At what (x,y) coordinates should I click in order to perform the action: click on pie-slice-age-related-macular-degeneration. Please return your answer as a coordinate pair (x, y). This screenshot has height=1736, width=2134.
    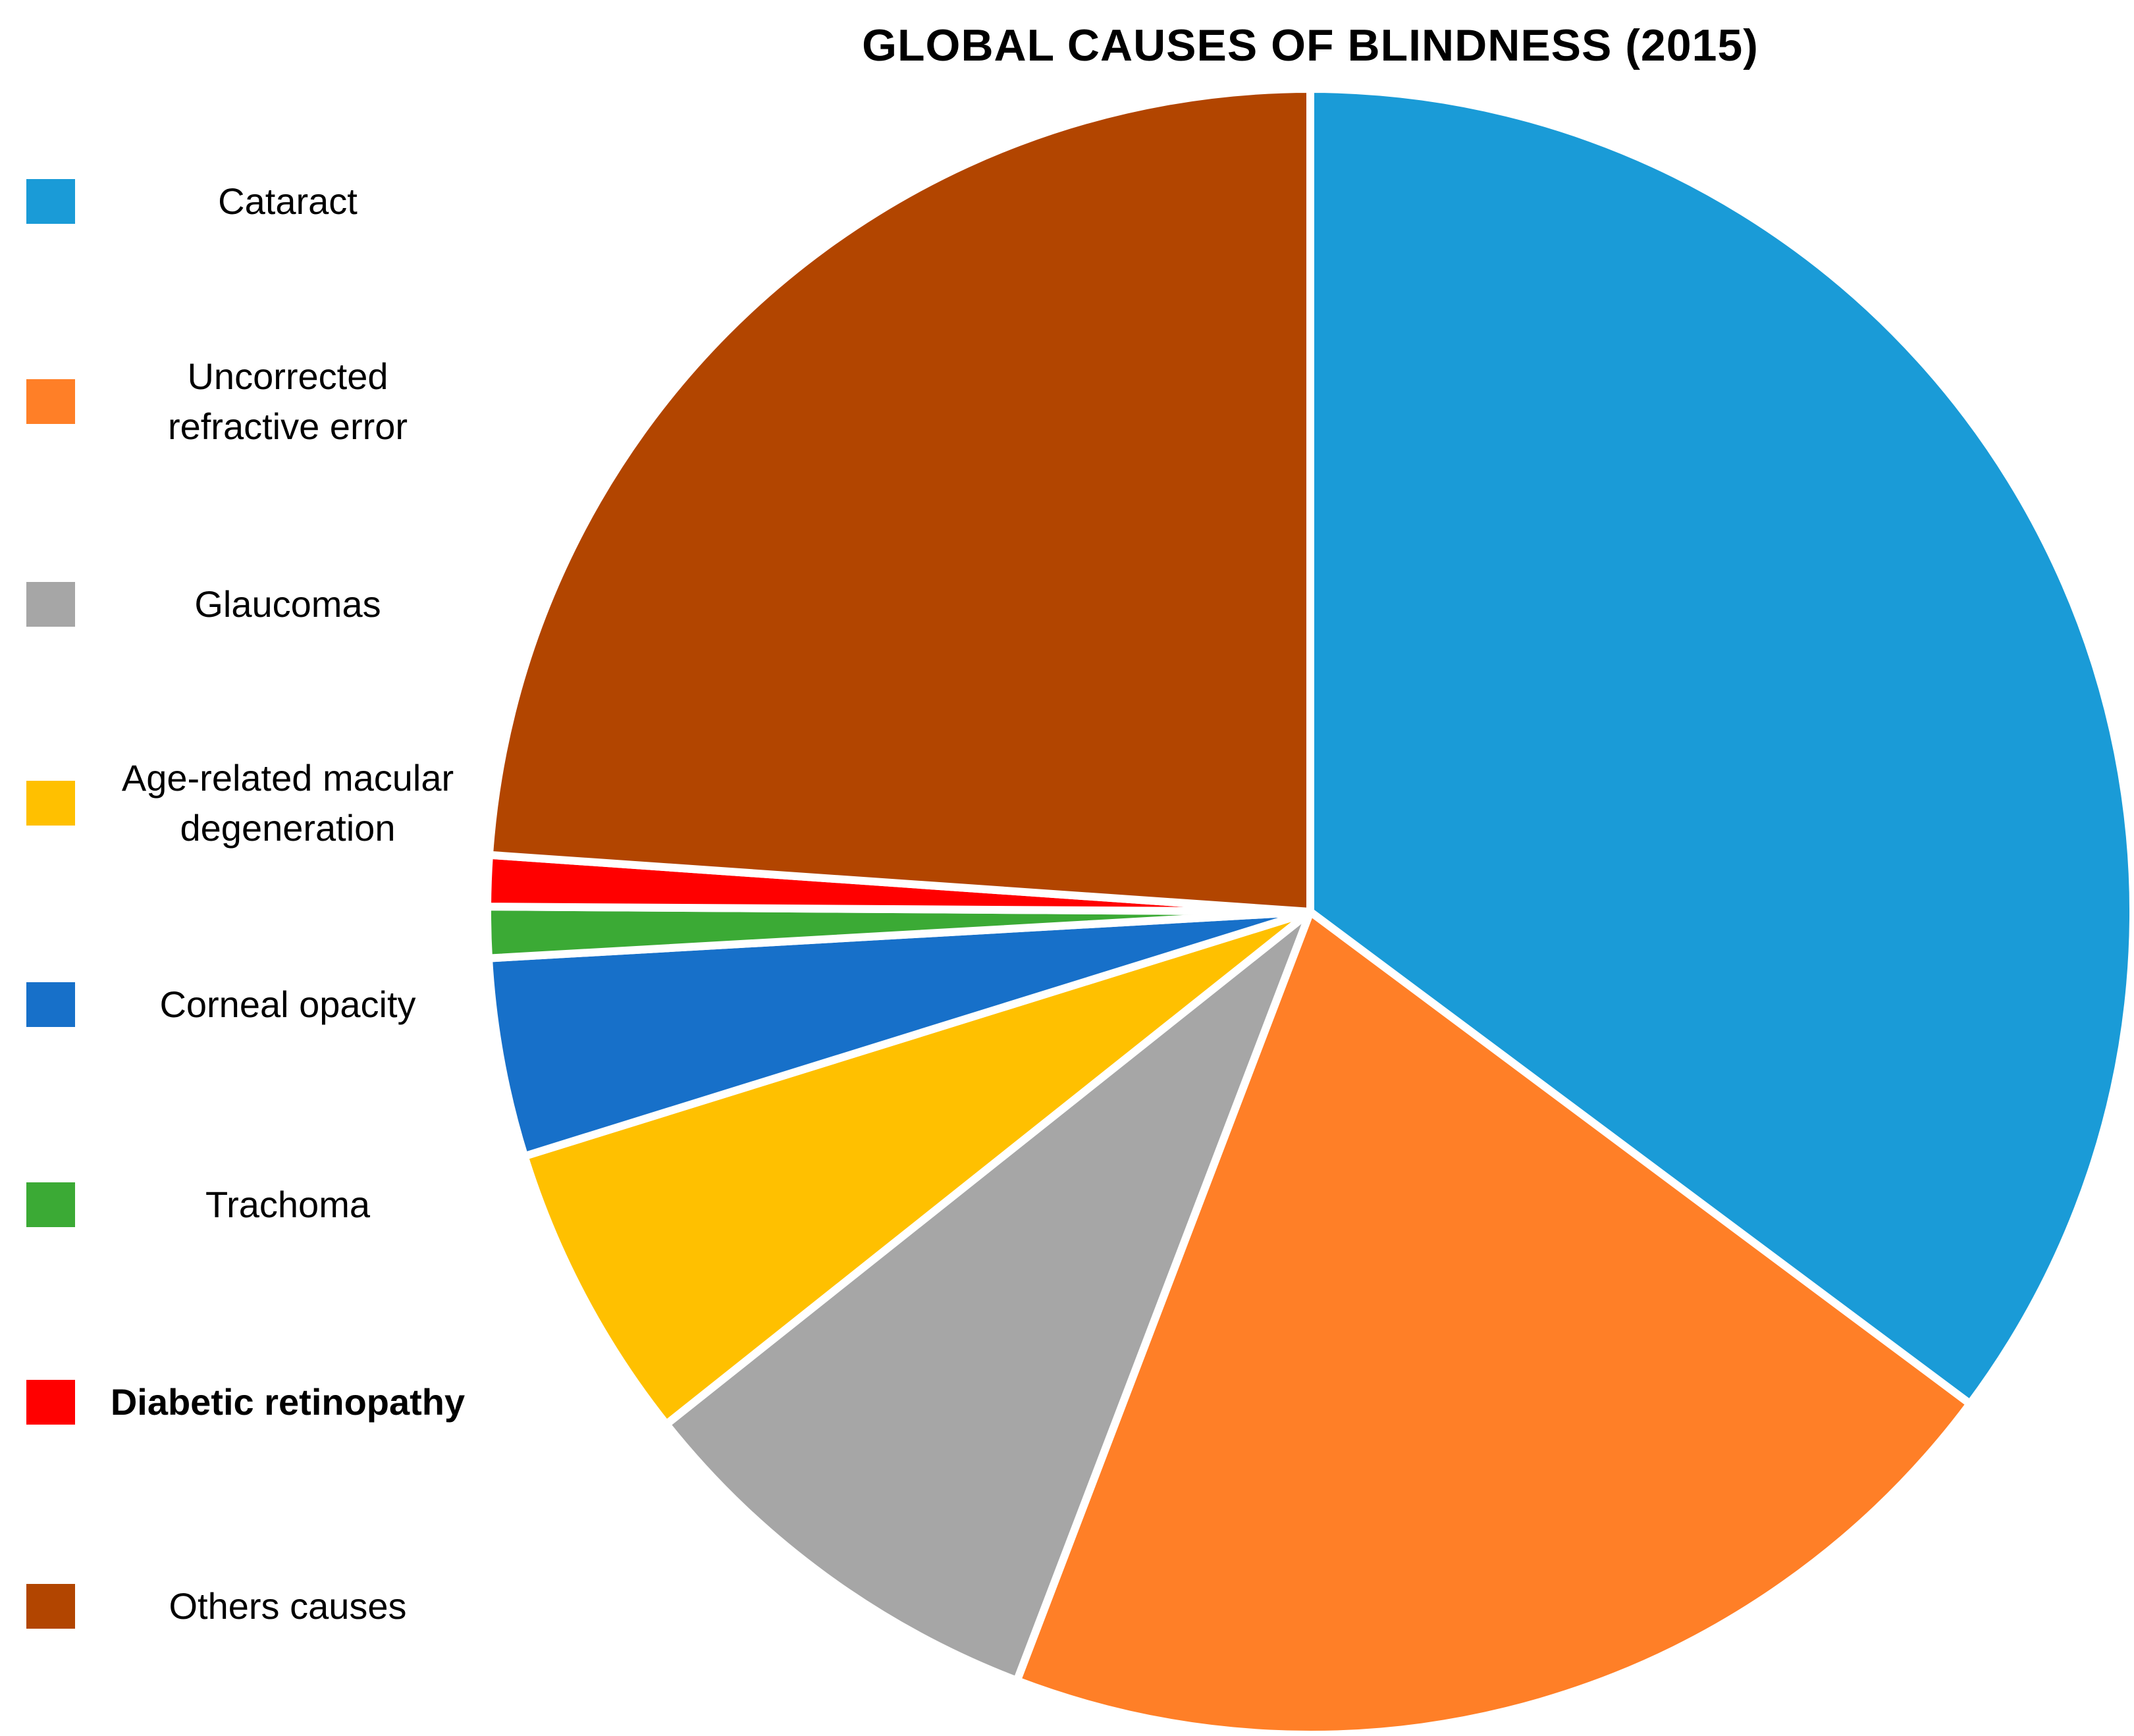
    Looking at the image, I should click on (917, 1168).